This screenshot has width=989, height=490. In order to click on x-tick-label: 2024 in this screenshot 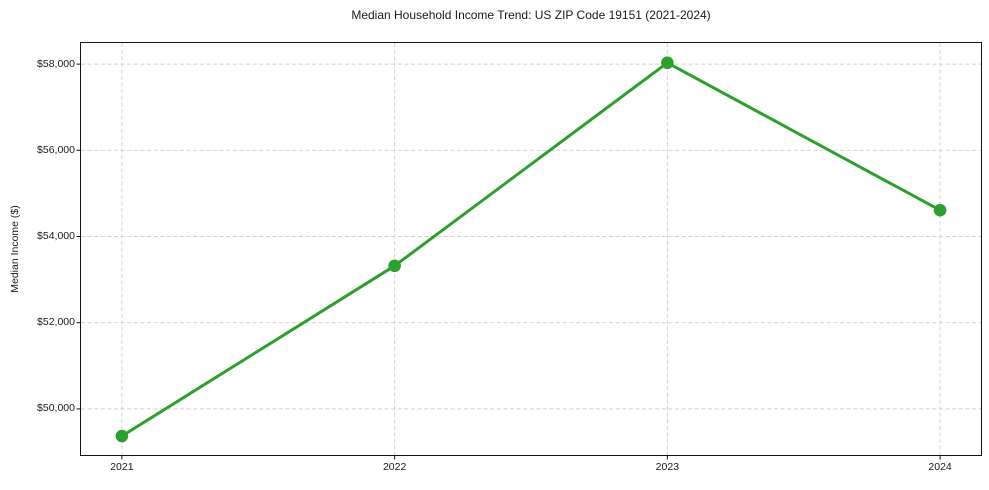, I will do `click(940, 467)`.